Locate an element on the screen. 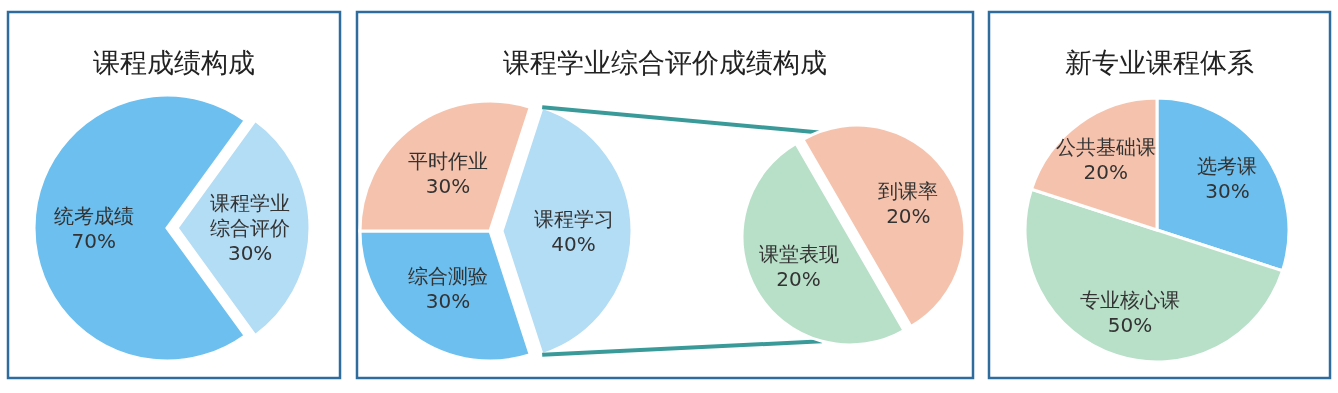 This screenshot has height=393, width=1338. slice-label: 统考成绩 is located at coordinates (93, 215).